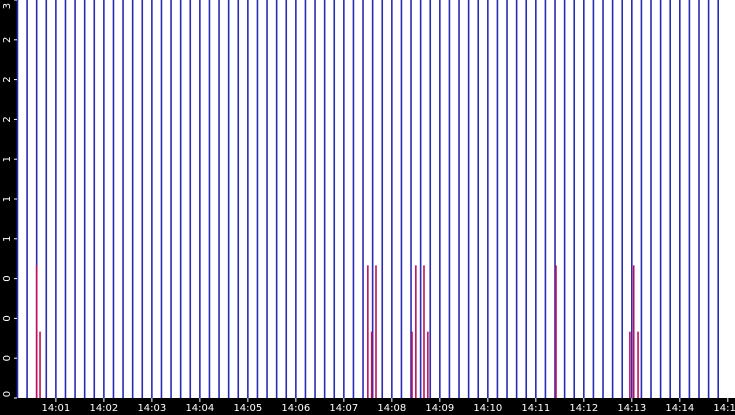 The image size is (735, 415). What do you see at coordinates (8, 207) in the screenshot?
I see `y-axis-band` at bounding box center [8, 207].